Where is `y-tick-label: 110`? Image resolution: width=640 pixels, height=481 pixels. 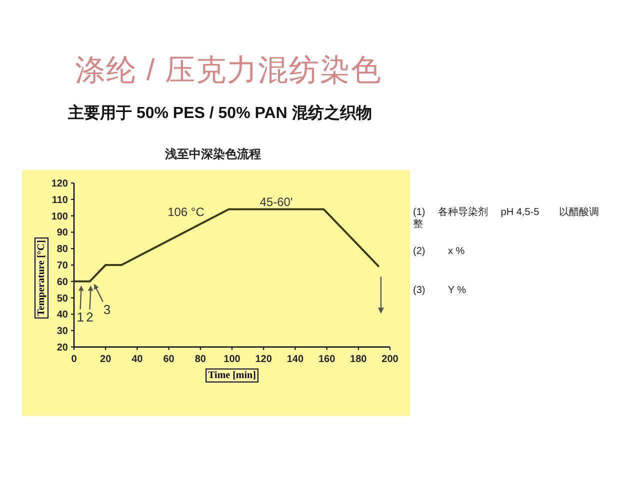 y-tick-label: 110 is located at coordinates (60, 200).